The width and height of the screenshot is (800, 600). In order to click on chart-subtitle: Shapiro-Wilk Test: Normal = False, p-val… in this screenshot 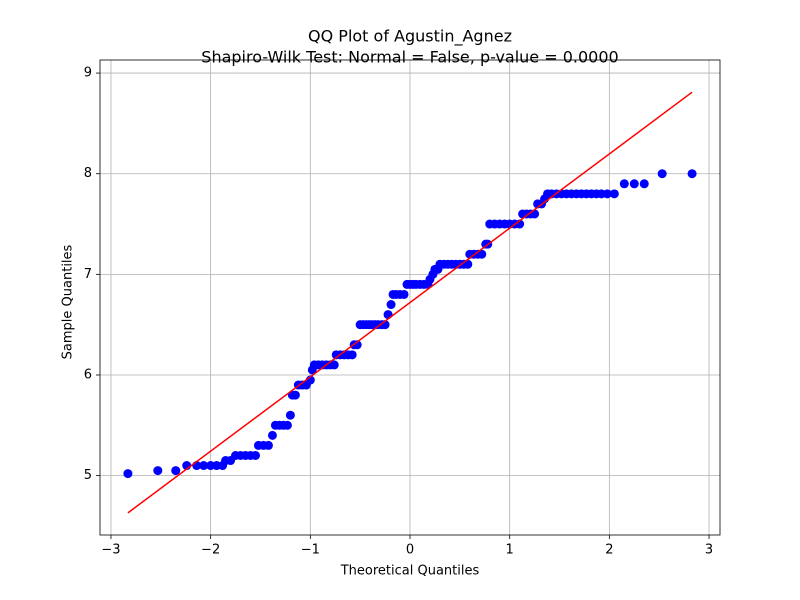, I will do `click(409, 57)`.